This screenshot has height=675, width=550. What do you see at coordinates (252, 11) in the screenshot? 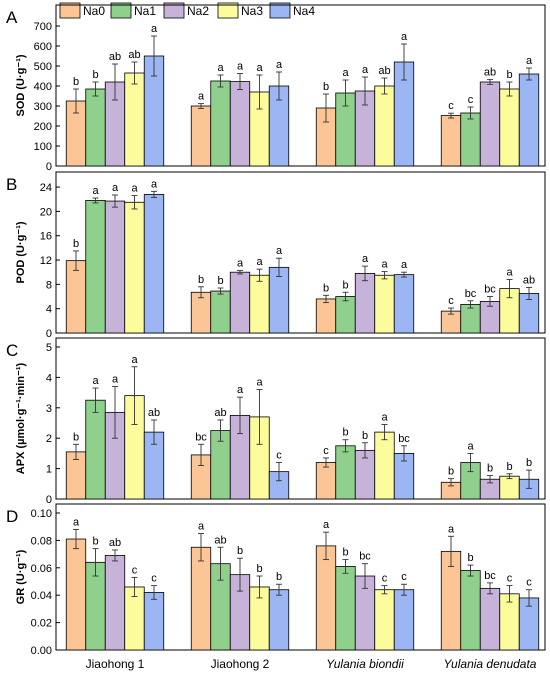
I see `legend-label-na3: Na3` at bounding box center [252, 11].